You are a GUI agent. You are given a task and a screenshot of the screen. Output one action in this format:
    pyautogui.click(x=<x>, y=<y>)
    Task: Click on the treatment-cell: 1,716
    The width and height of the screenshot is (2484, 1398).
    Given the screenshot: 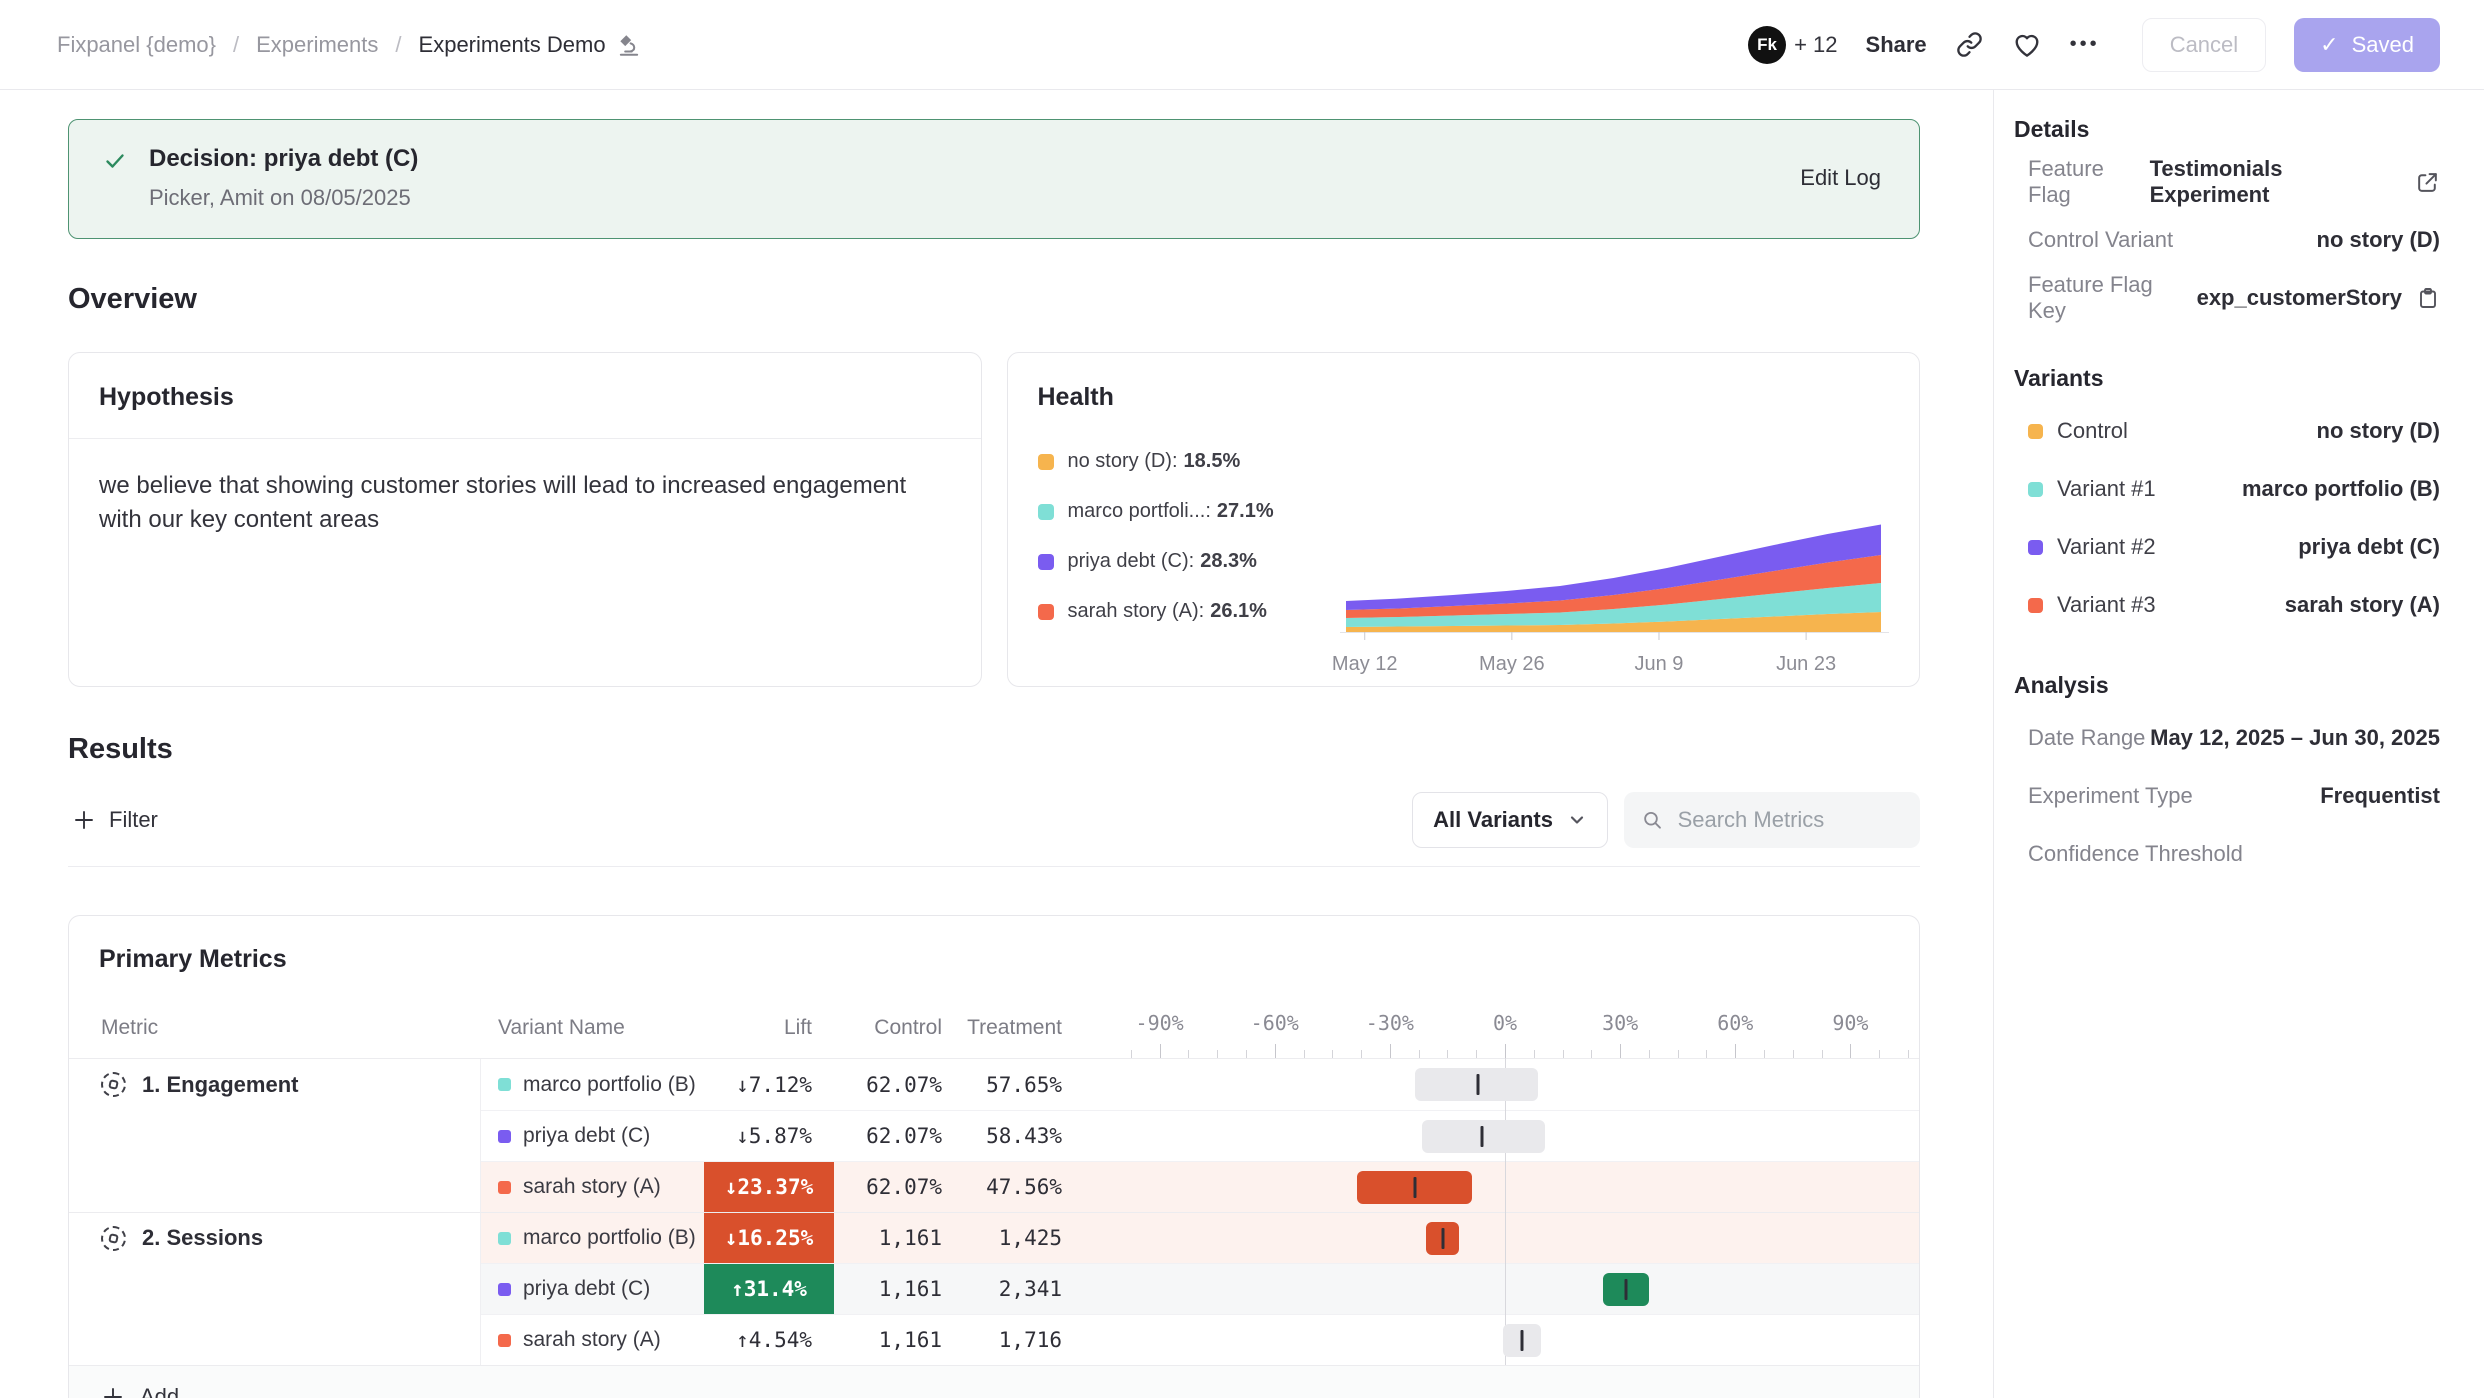 What is the action you would take?
    pyautogui.click(x=1024, y=1339)
    